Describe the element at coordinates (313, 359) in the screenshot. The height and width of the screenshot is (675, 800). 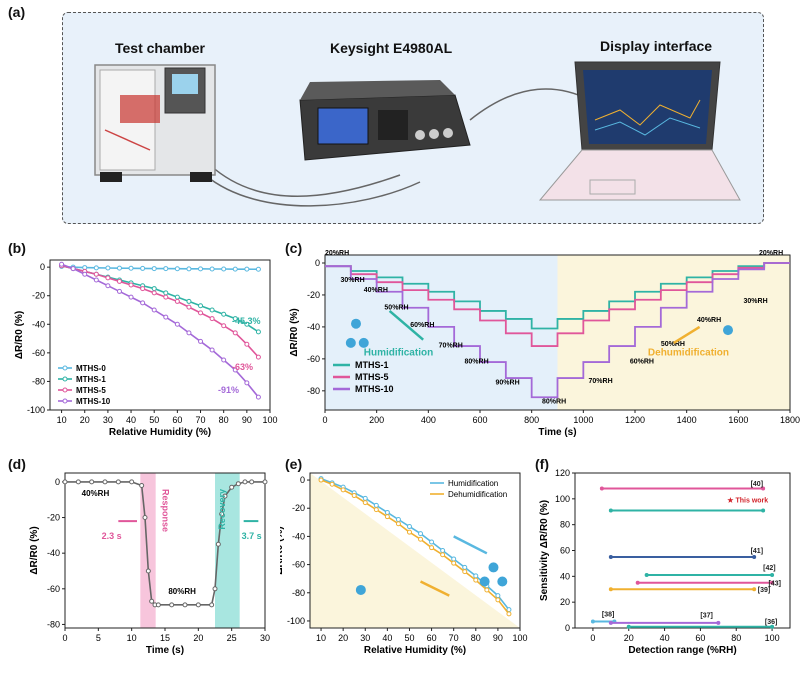
I see `y-tick-label: -60` at that location.